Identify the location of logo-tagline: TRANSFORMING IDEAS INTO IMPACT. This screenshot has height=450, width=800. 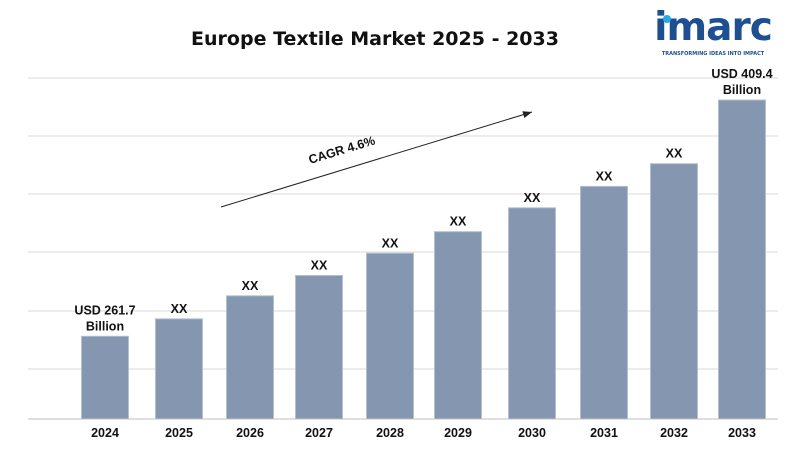
(713, 54).